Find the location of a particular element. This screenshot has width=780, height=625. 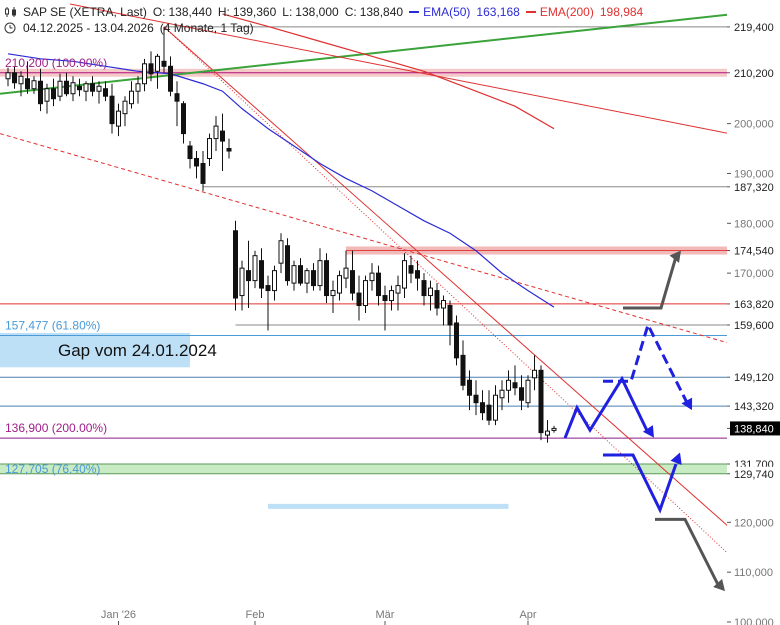

clock-icon is located at coordinates (11, 28).